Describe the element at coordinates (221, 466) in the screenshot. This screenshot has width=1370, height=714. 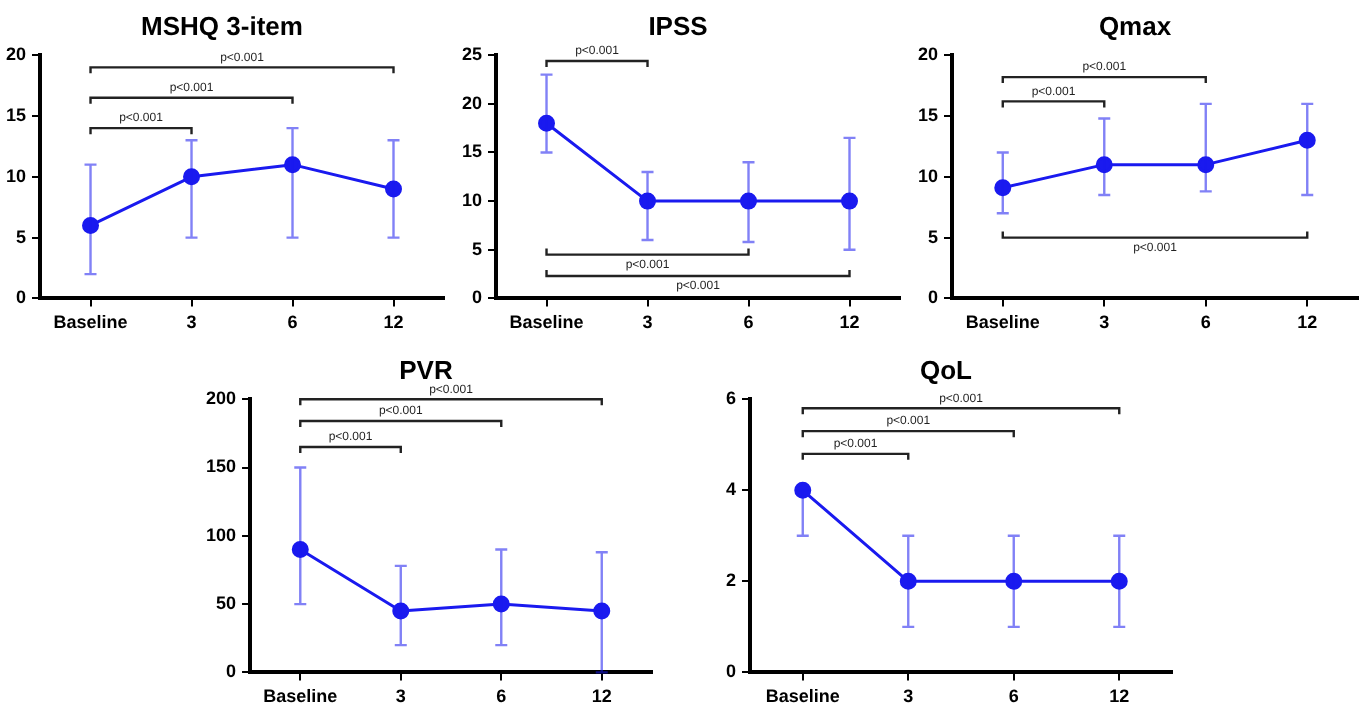
I see `y-tick-label: 150` at that location.